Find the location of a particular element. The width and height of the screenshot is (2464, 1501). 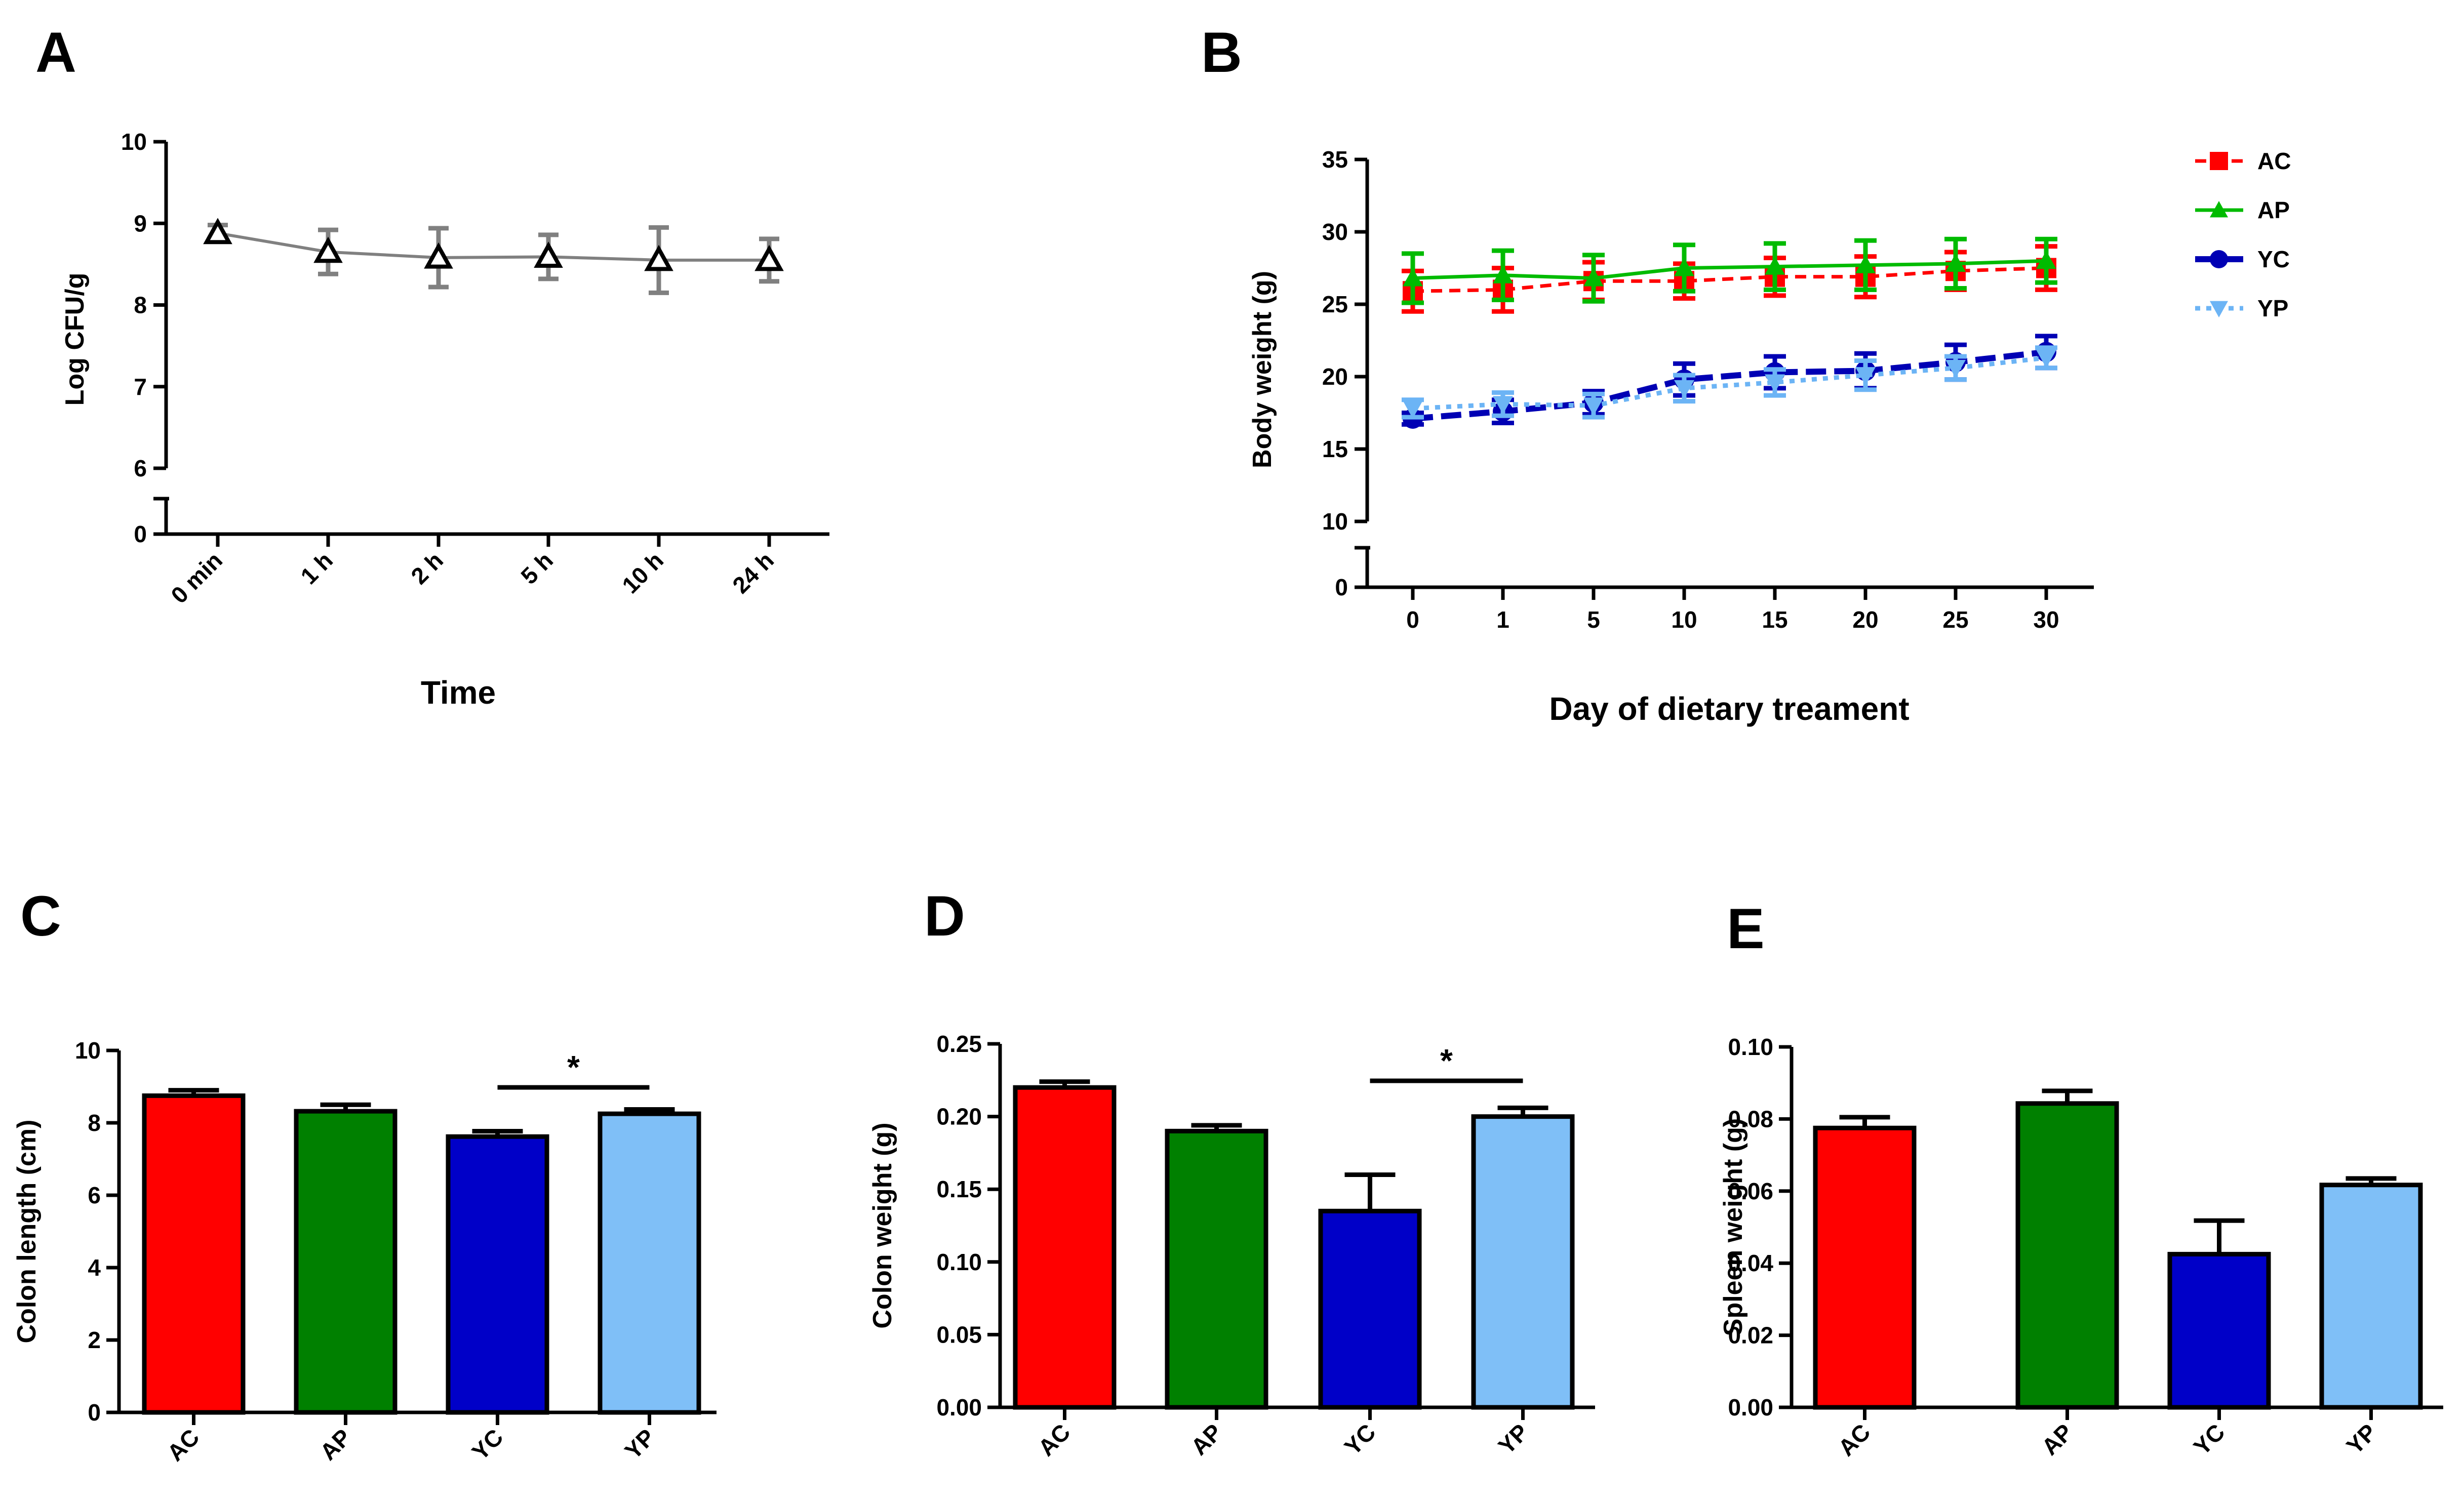

y-tick-label: 30 is located at coordinates (1335, 232).